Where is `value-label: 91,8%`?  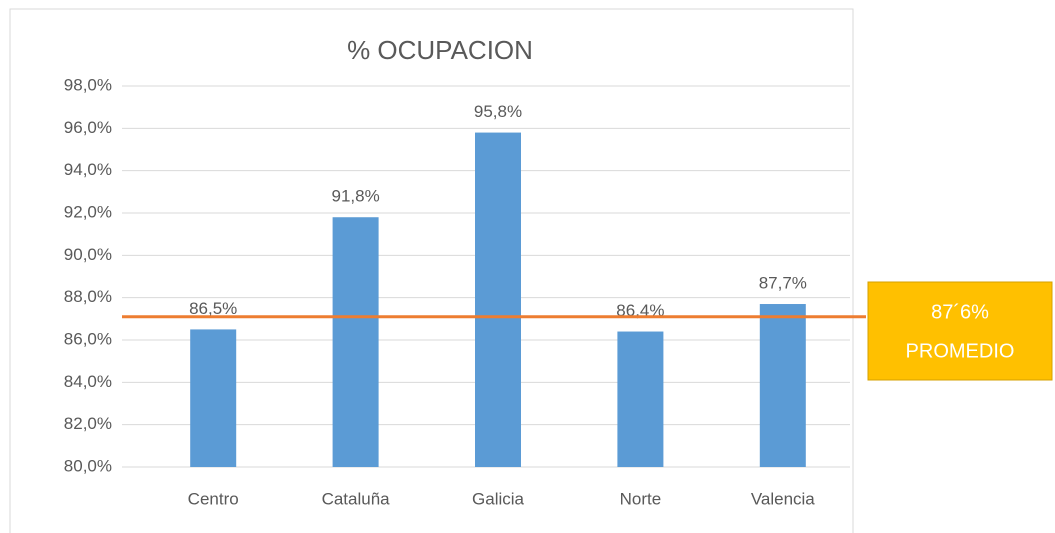 value-label: 91,8% is located at coordinates (355, 196).